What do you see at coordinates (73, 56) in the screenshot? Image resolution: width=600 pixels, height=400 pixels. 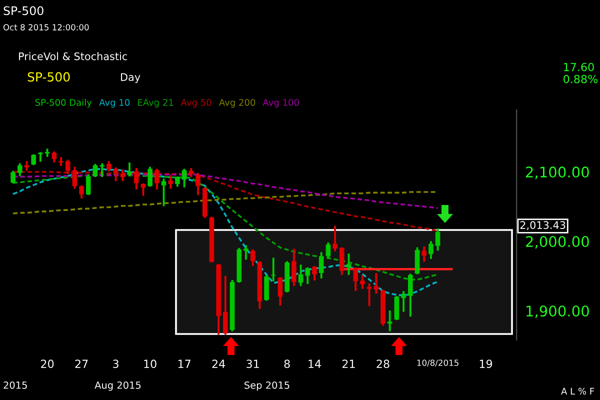 I see `text: PriceVol & Stochastic` at bounding box center [73, 56].